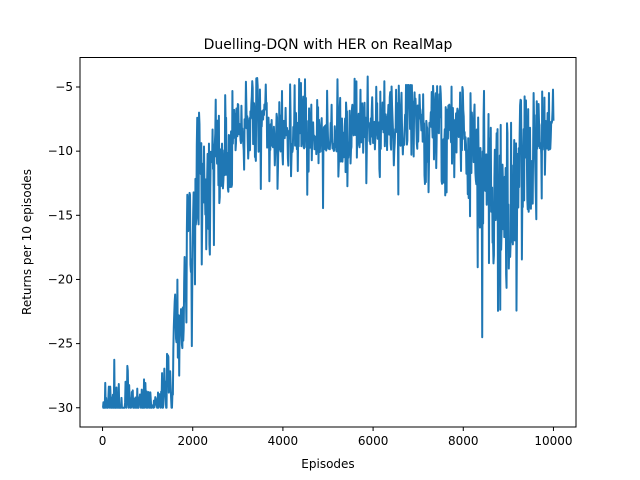  What do you see at coordinates (60, 151) in the screenshot?
I see `y-tick-label: −10` at bounding box center [60, 151].